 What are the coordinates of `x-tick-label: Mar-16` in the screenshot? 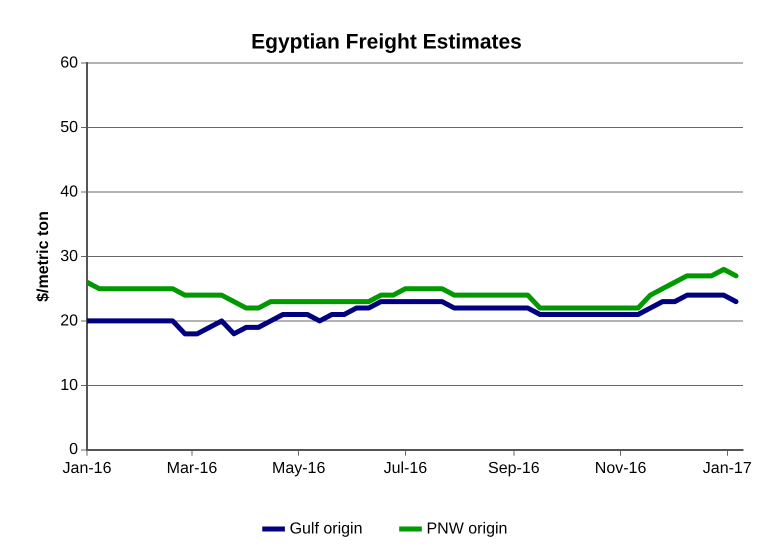 It's located at (192, 468).